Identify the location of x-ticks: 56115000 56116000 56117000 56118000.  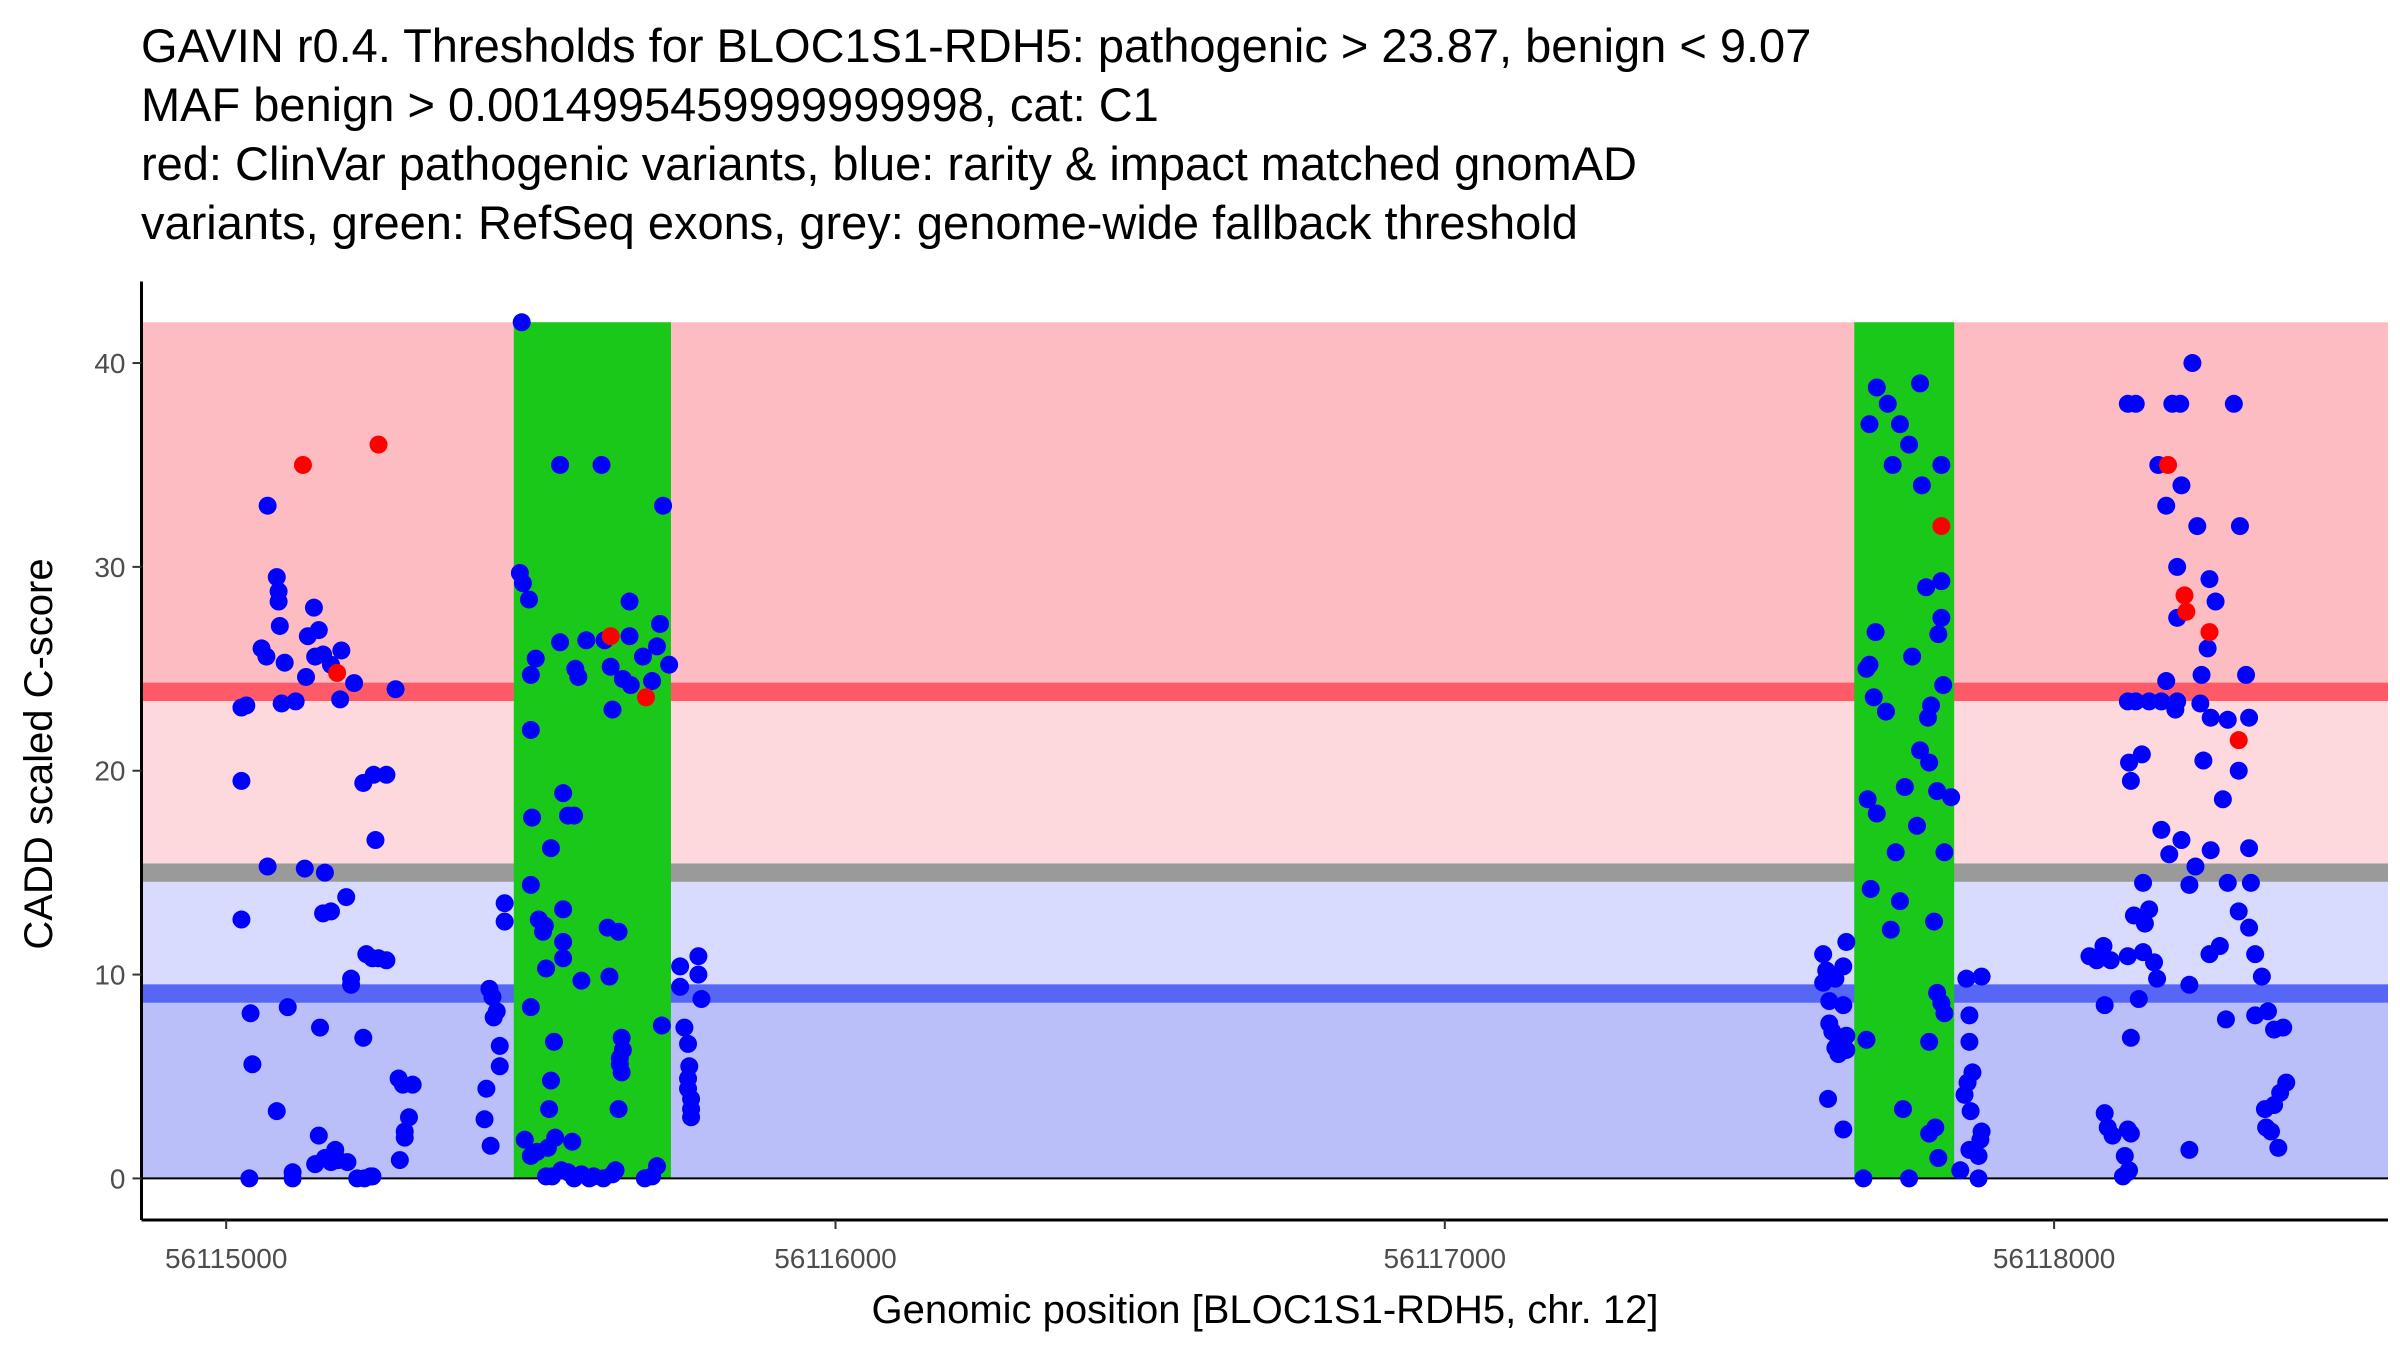
(1140, 1258).